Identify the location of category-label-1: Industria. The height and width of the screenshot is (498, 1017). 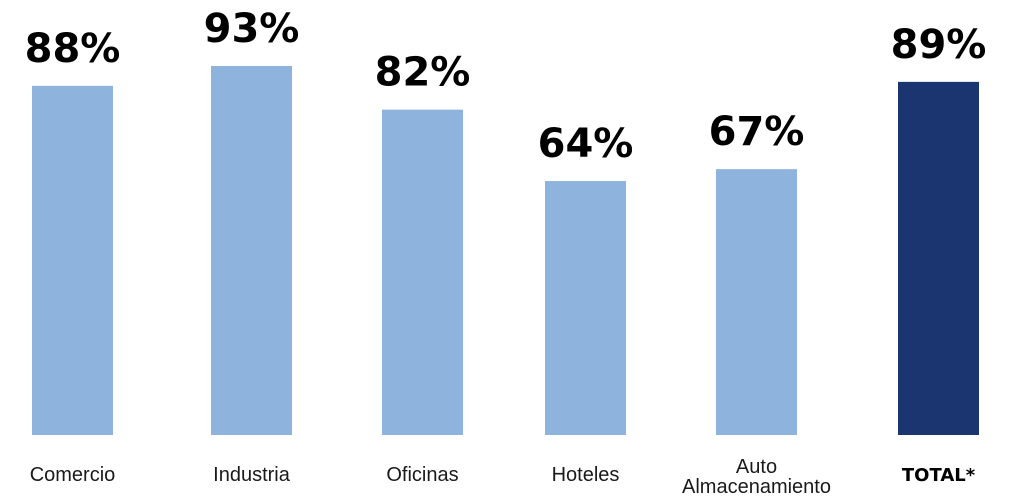
(252, 475).